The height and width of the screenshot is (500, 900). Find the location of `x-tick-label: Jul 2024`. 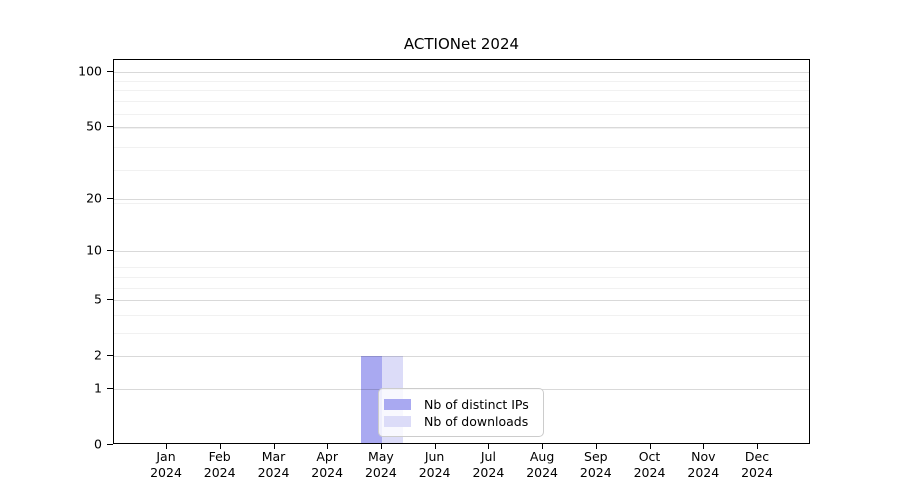

x-tick-label: Jul 2024 is located at coordinates (488, 464).